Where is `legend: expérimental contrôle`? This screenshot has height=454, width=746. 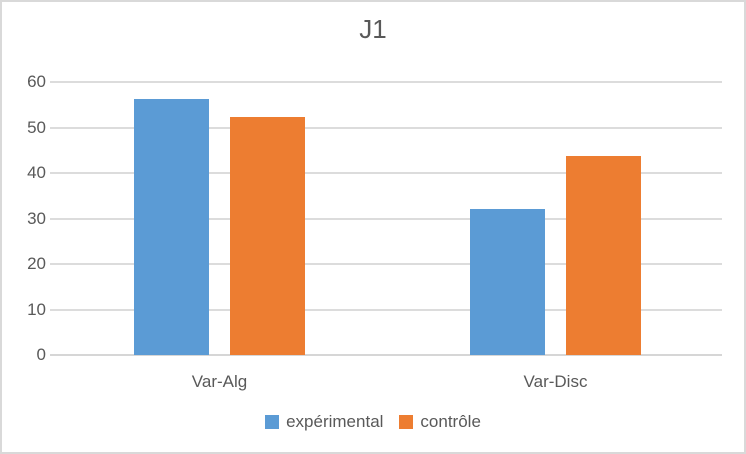 legend: expérimental contrôle is located at coordinates (373, 422).